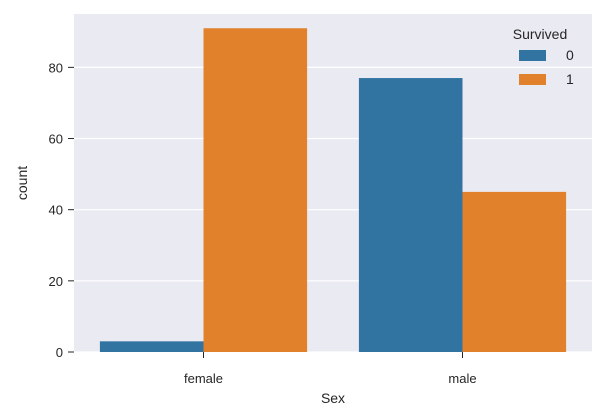  I want to click on legend-title: Survived, so click(540, 34).